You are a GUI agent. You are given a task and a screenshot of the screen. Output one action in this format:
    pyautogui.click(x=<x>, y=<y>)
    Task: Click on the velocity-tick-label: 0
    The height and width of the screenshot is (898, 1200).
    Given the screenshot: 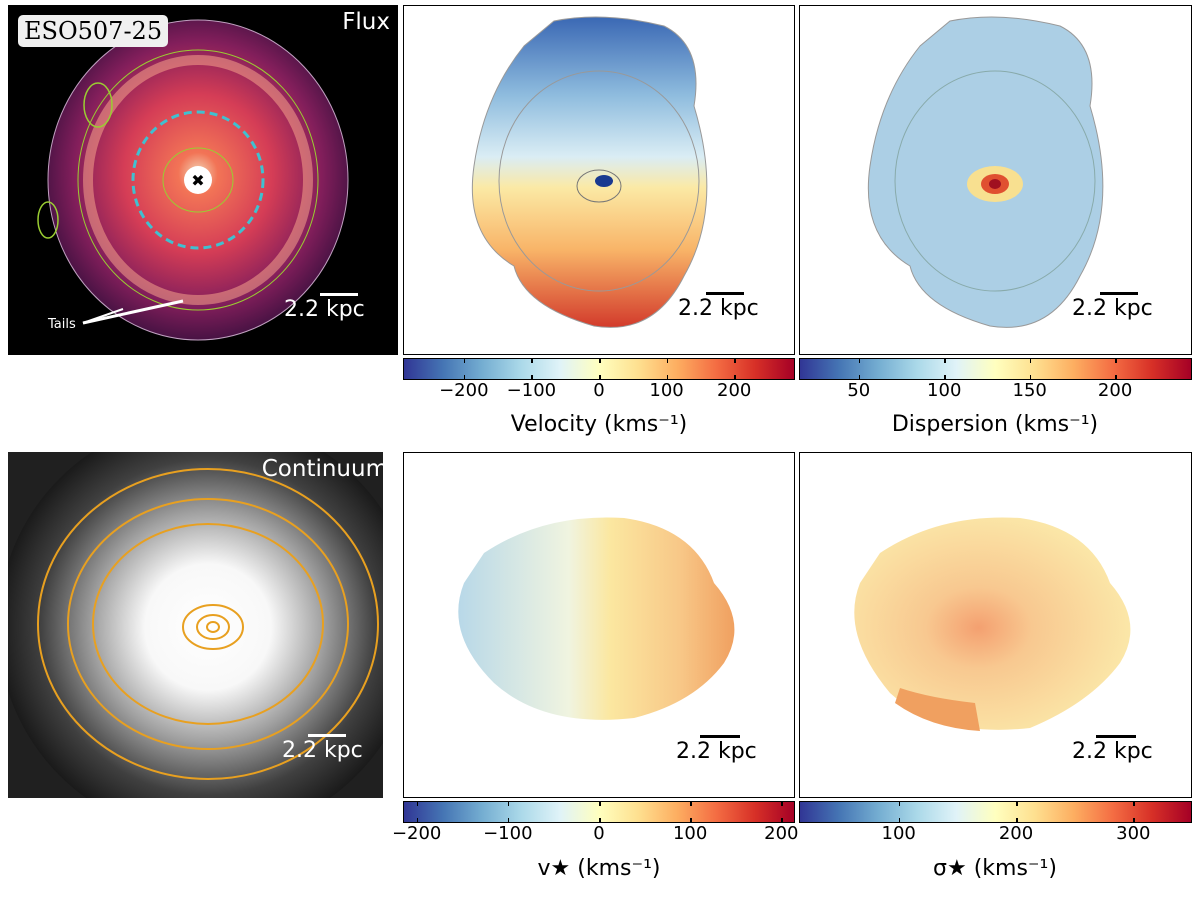 What is the action you would take?
    pyautogui.click(x=599, y=390)
    